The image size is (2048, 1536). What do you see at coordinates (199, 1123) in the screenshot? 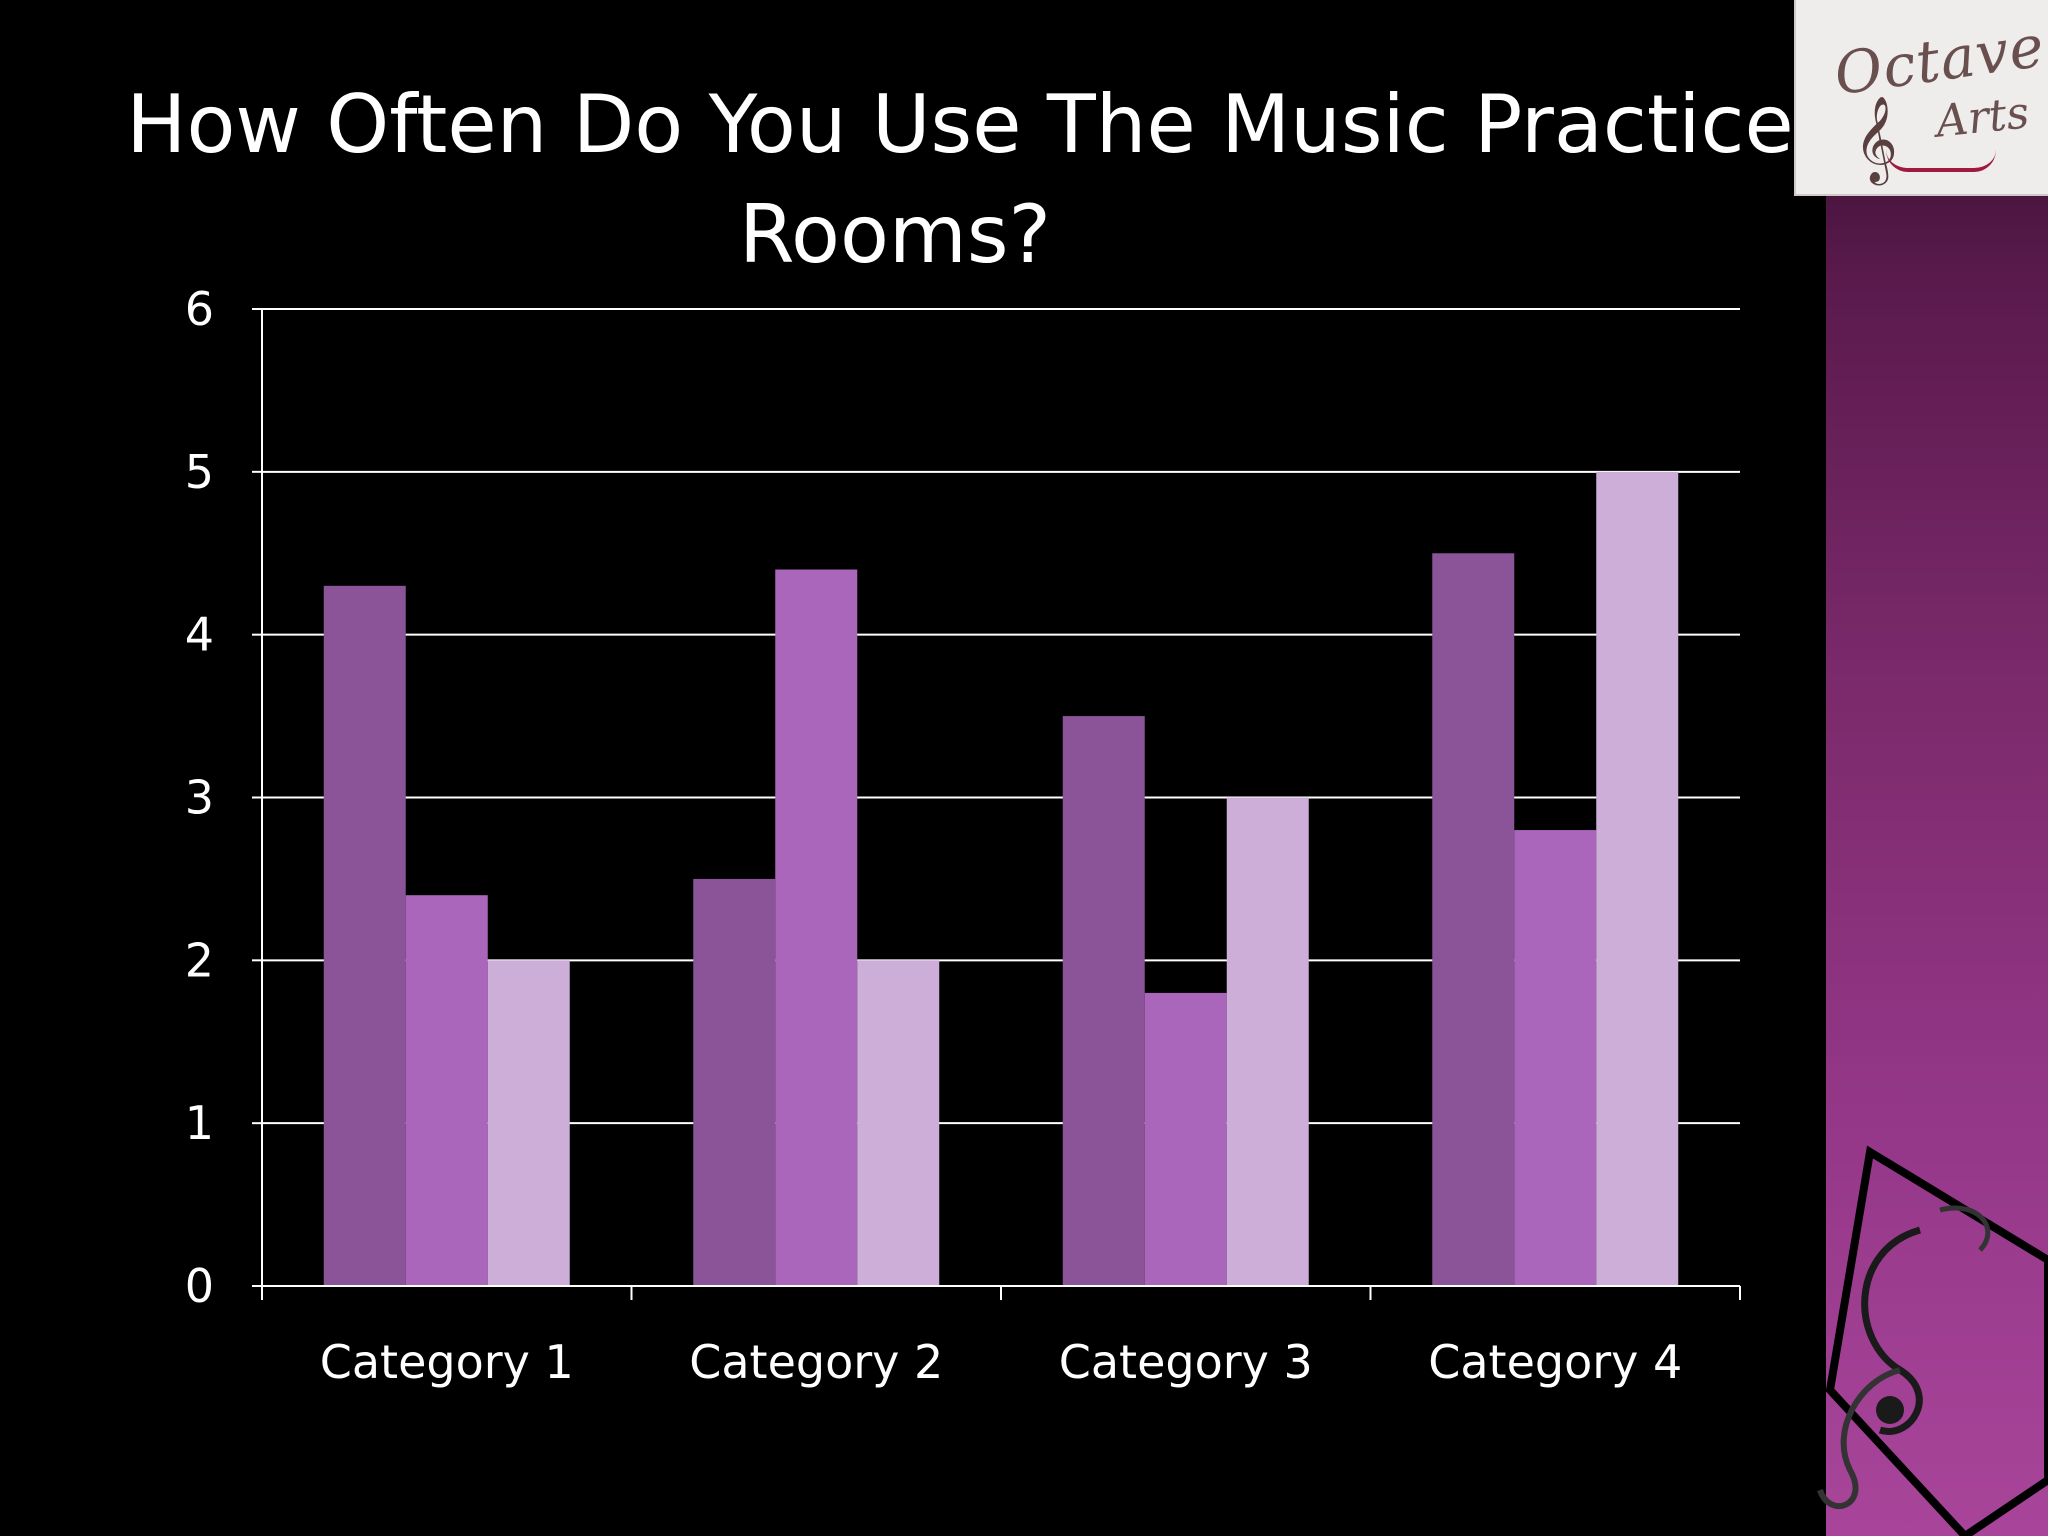
I see `y-tick-label-1: 1` at bounding box center [199, 1123].